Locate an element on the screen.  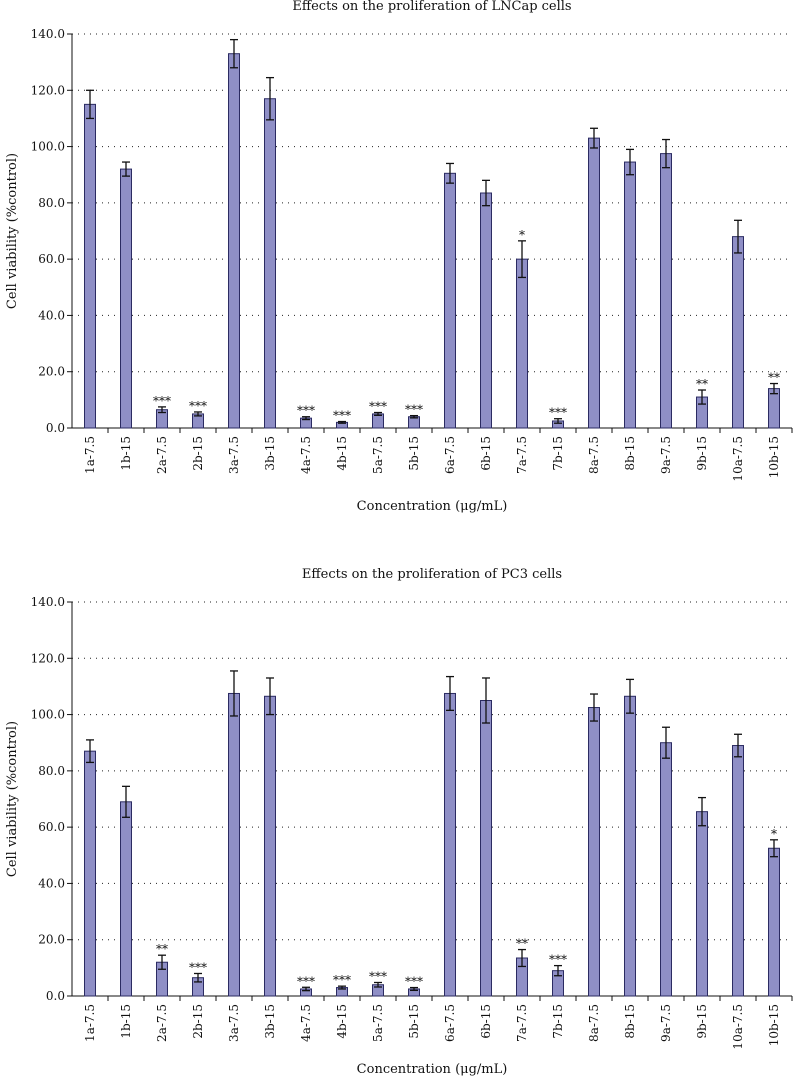
chart0-significance-2b-15: *** is located at coordinates (198, 406).